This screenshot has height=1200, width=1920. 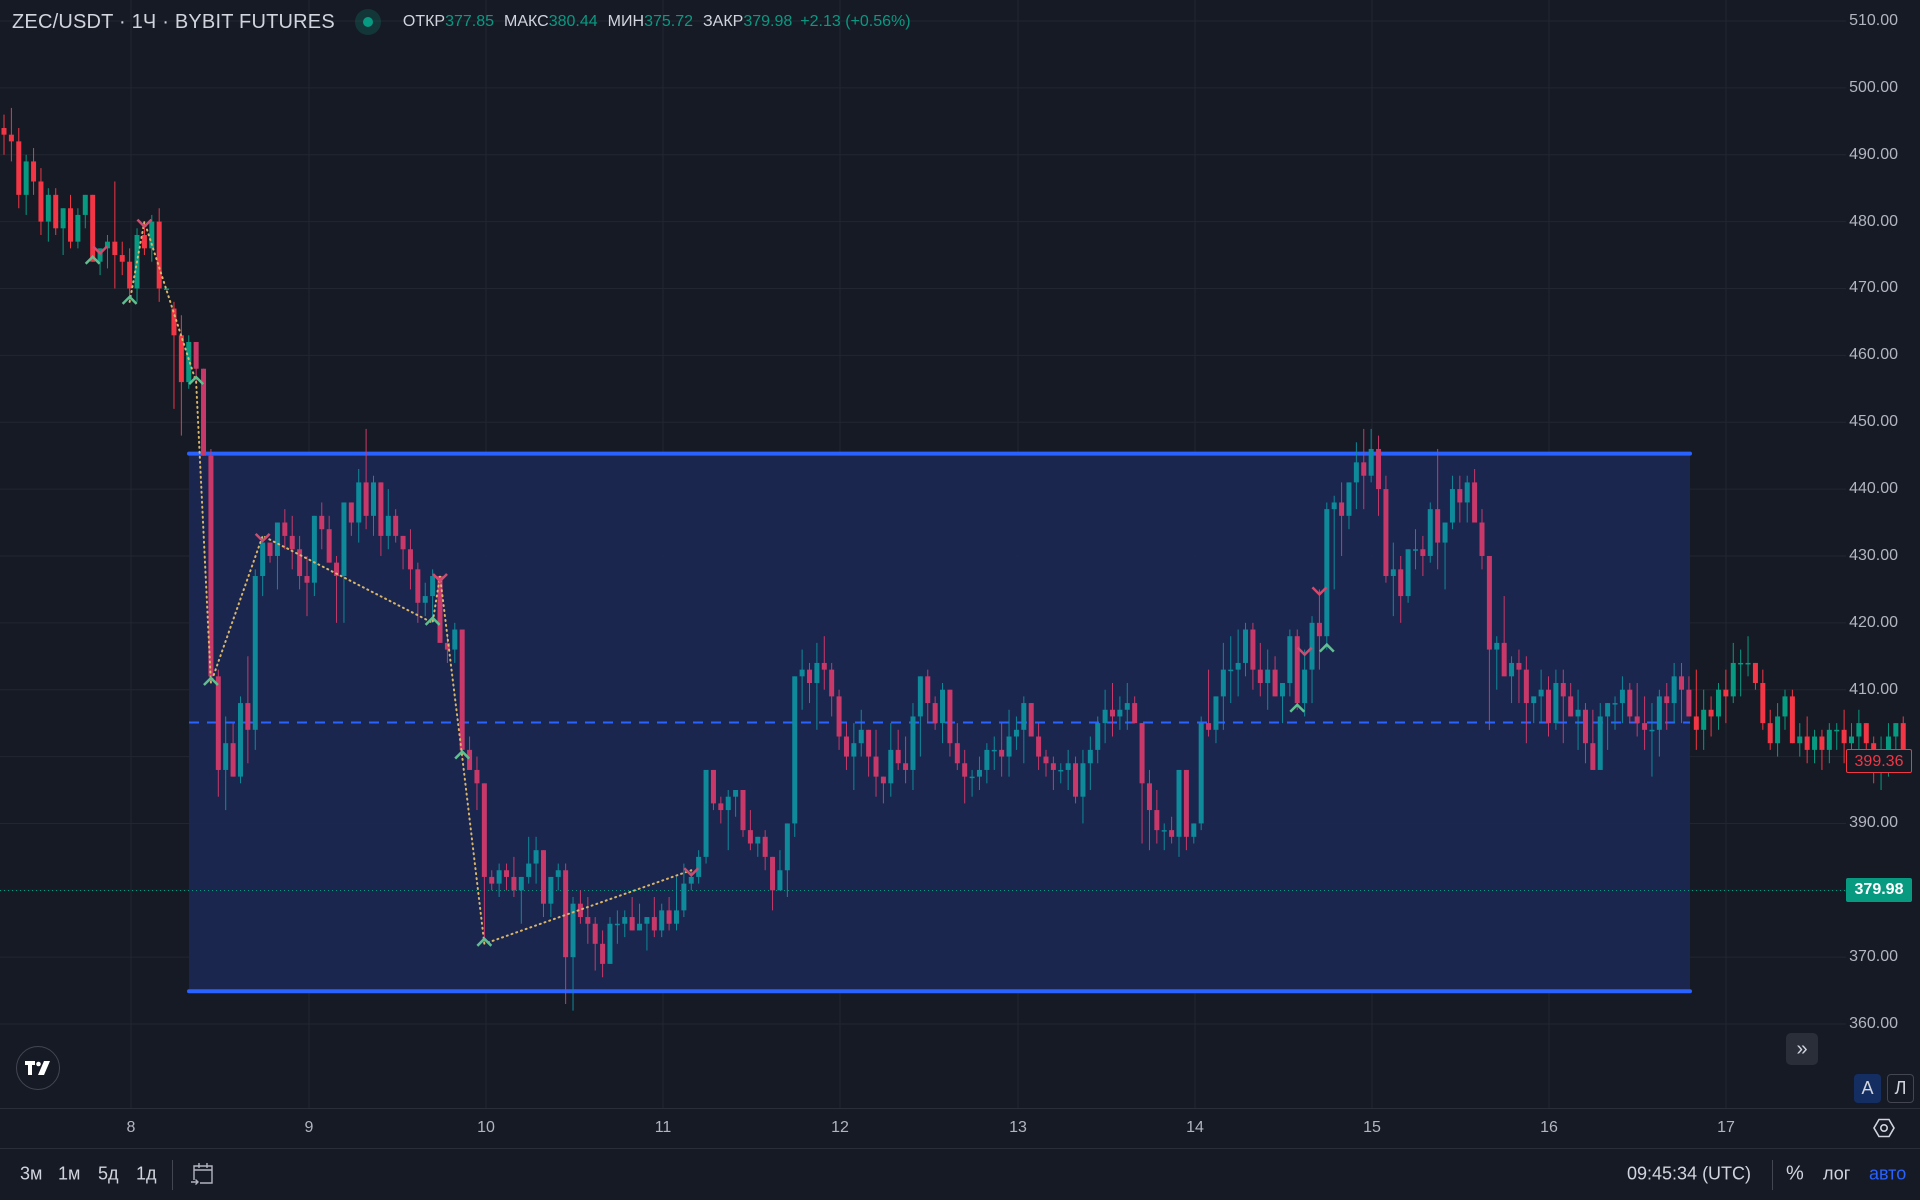 What do you see at coordinates (1867, 1088) in the screenshot?
I see `auto-scale-button: A` at bounding box center [1867, 1088].